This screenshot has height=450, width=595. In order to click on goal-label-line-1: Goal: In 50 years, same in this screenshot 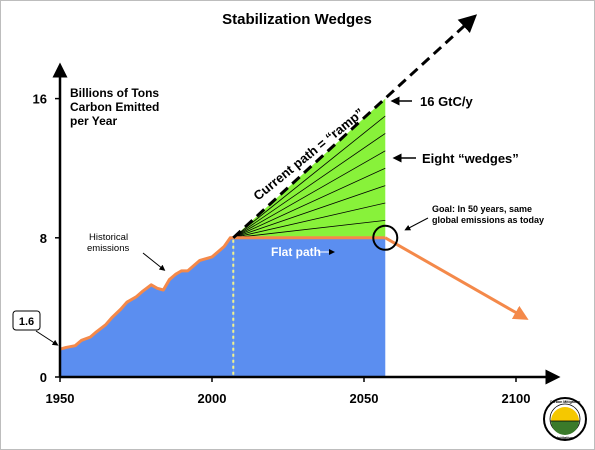, I will do `click(482, 209)`.